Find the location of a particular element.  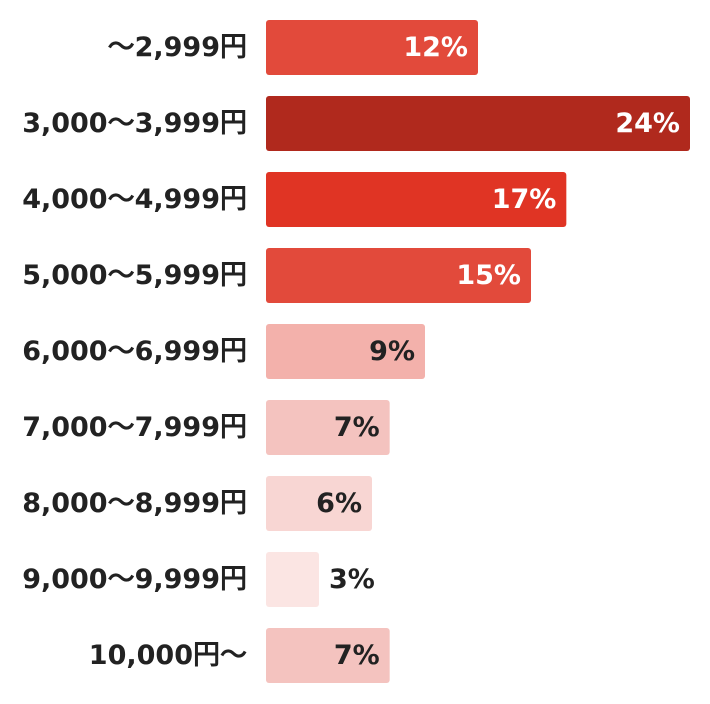

value-label: 24% is located at coordinates (647, 123).